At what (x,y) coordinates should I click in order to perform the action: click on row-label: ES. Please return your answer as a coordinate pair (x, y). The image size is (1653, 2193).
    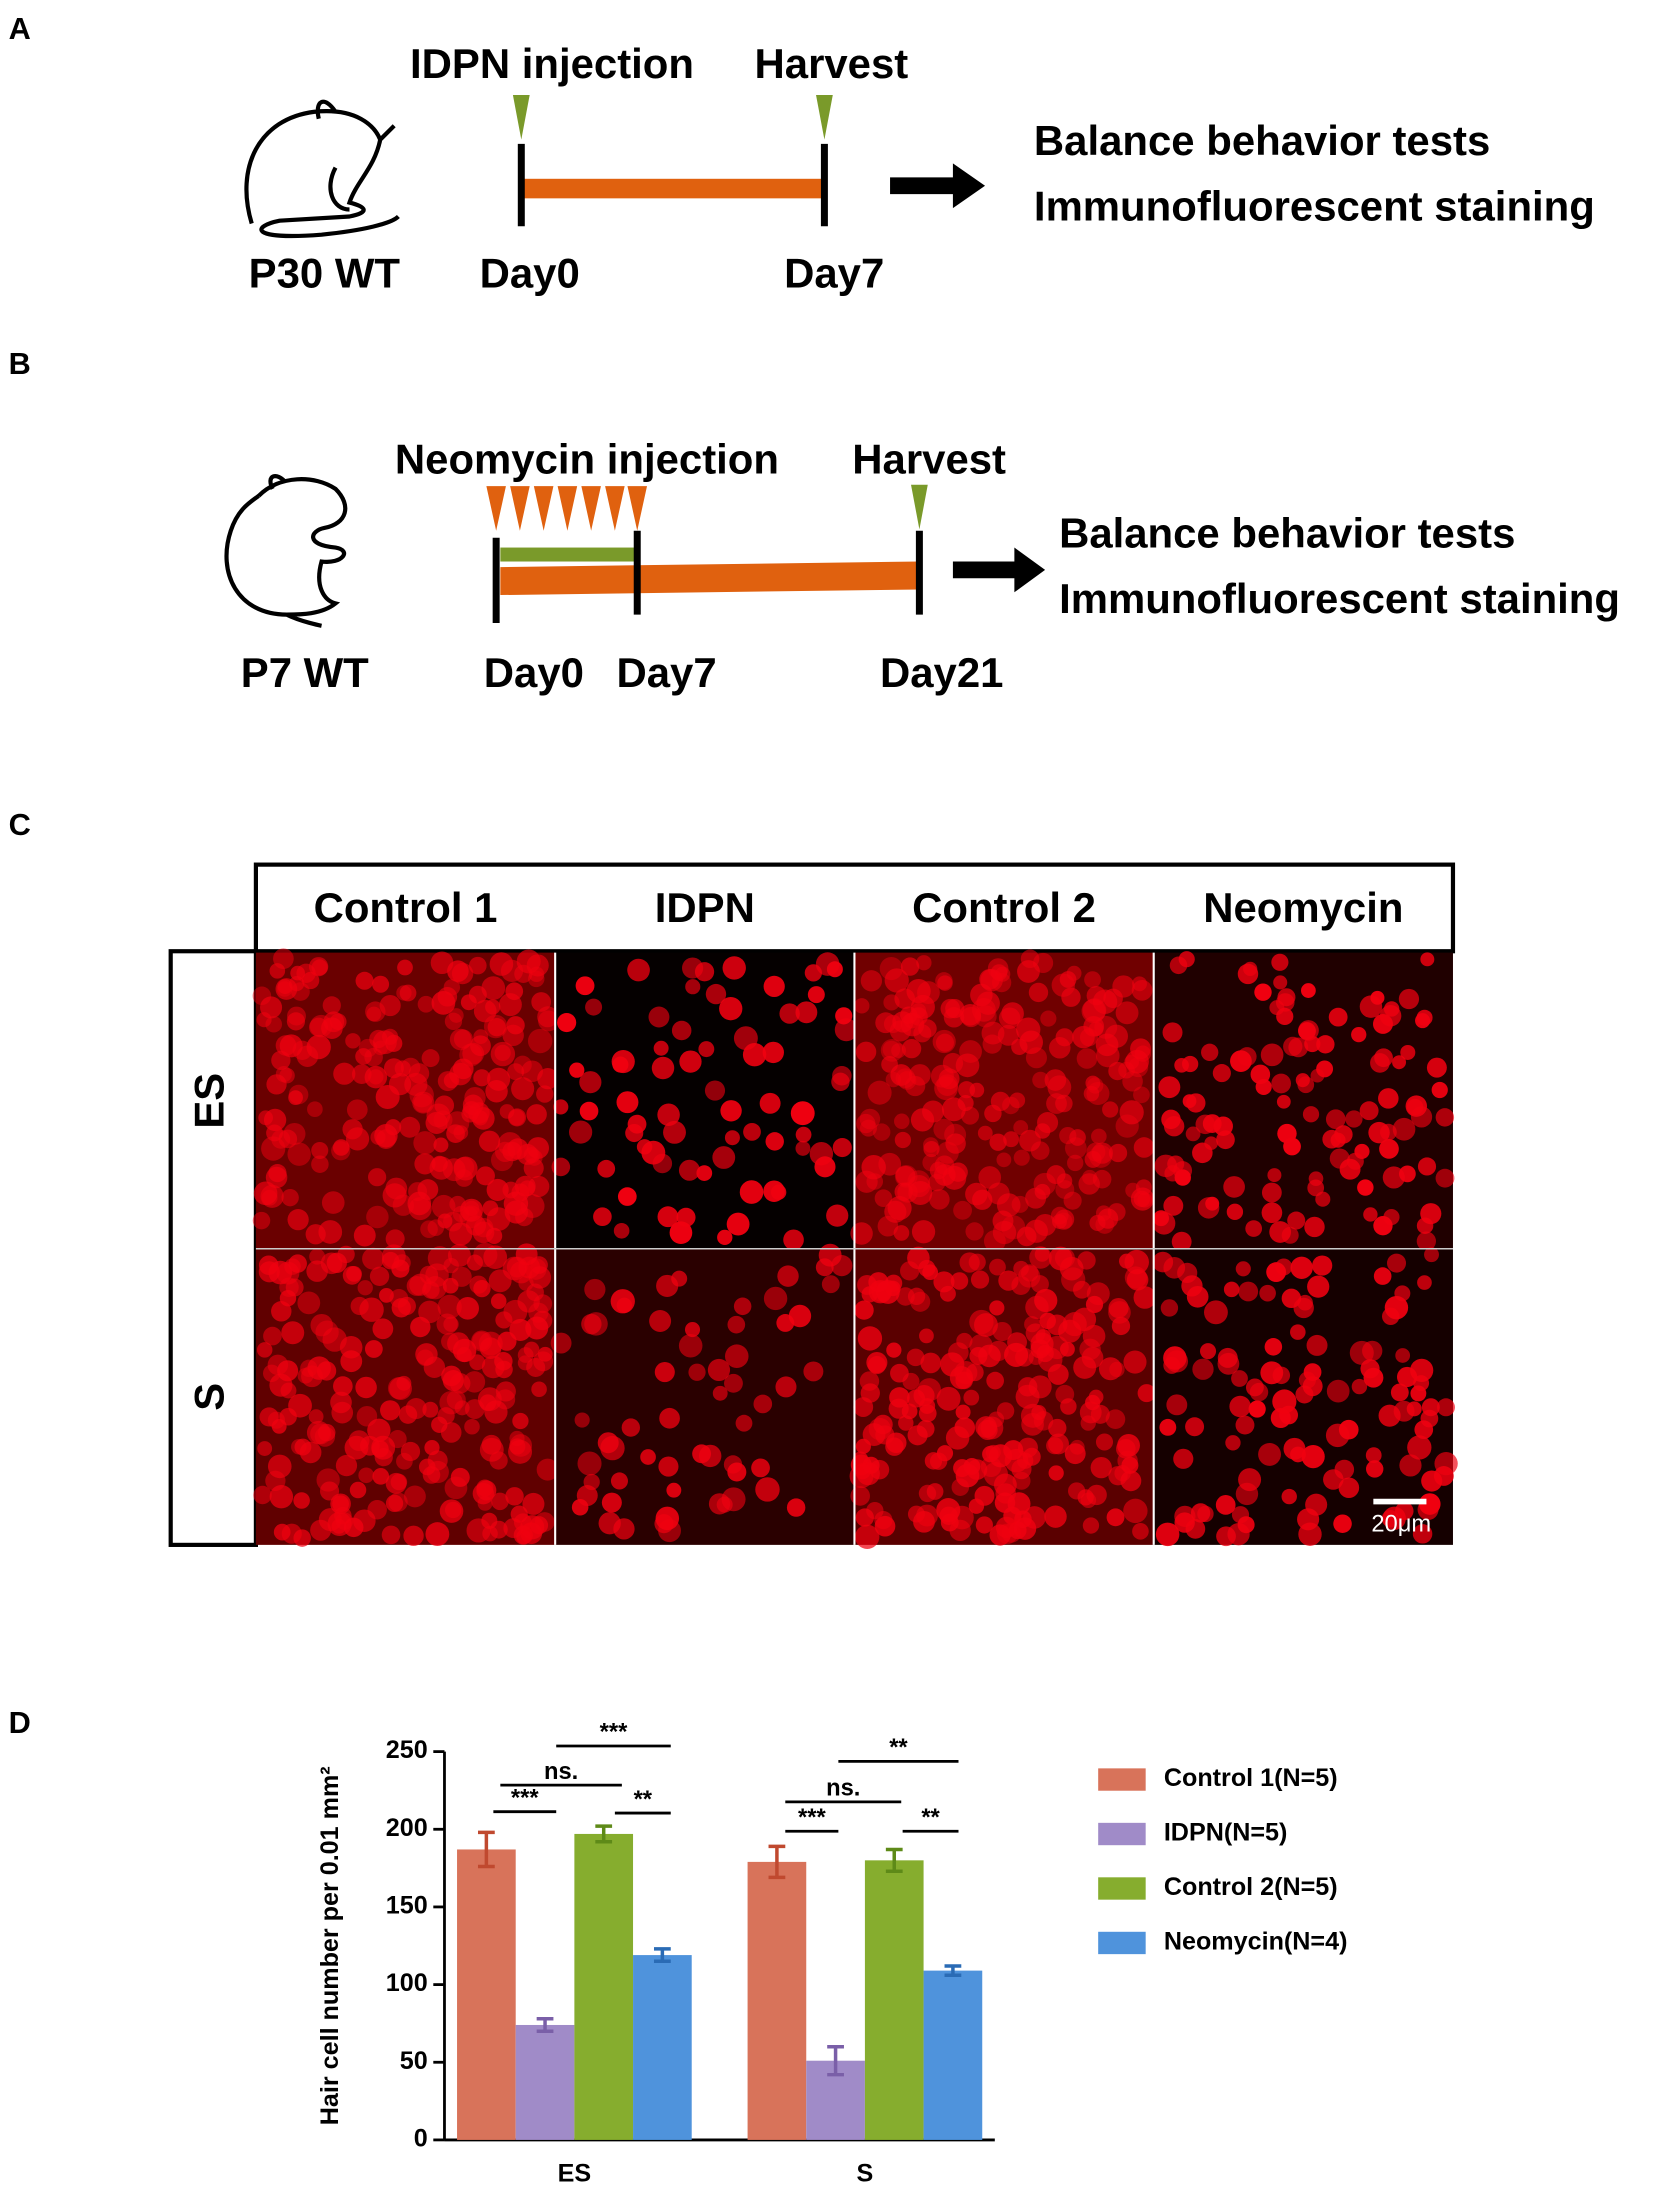
    Looking at the image, I should click on (209, 1101).